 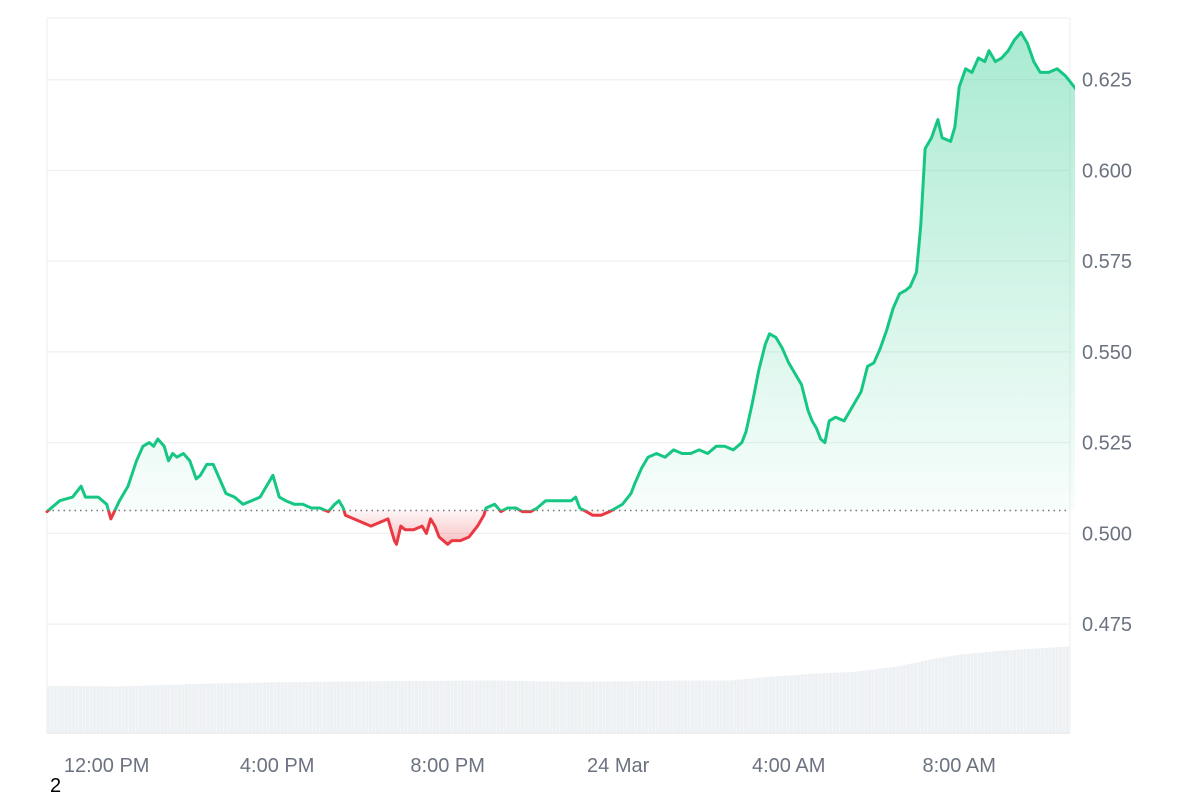 I want to click on x-tick-label: 24 Mar, so click(x=618, y=766).